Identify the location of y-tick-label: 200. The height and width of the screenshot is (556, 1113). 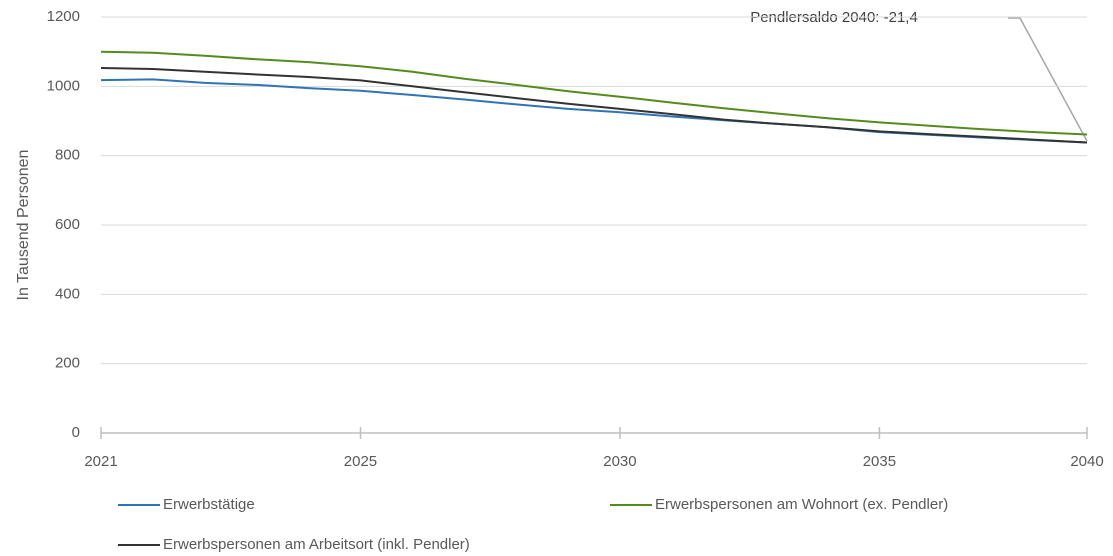
(67, 363).